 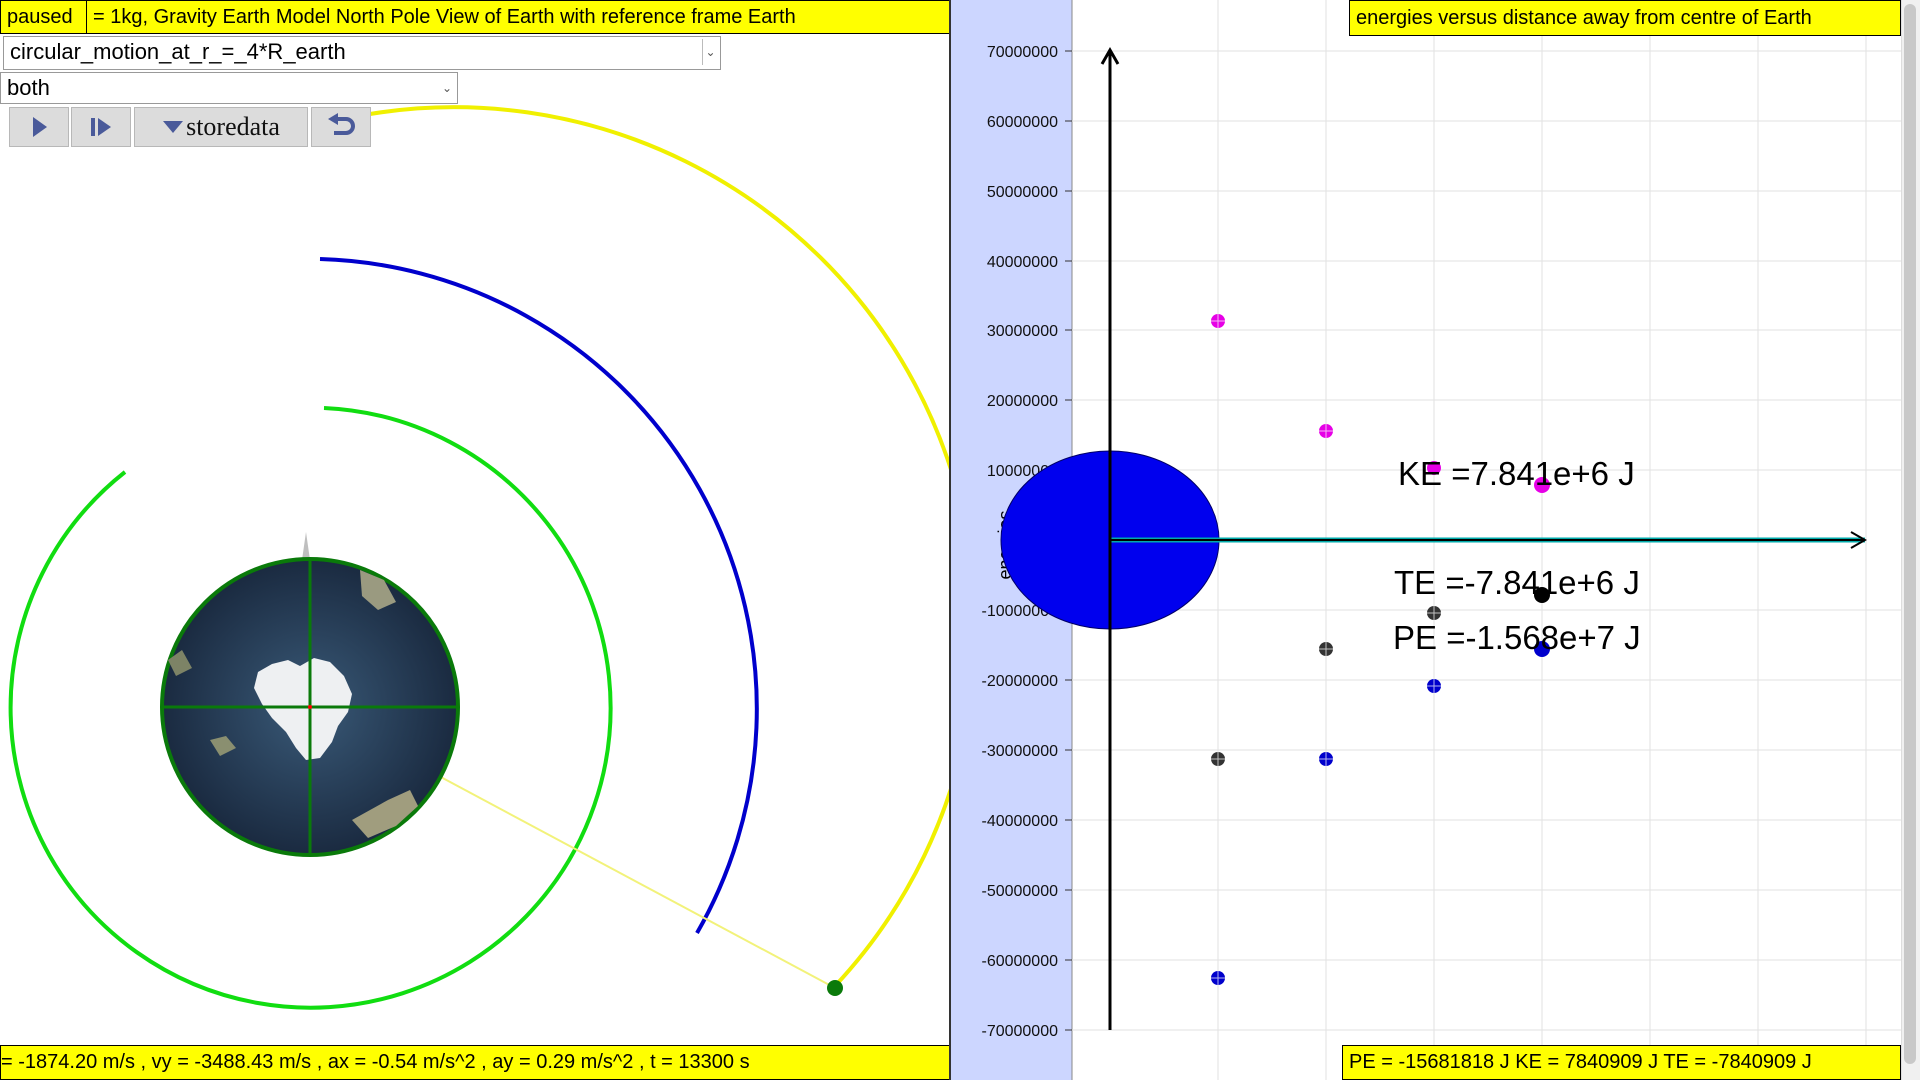 I want to click on undo-button, so click(x=341, y=127).